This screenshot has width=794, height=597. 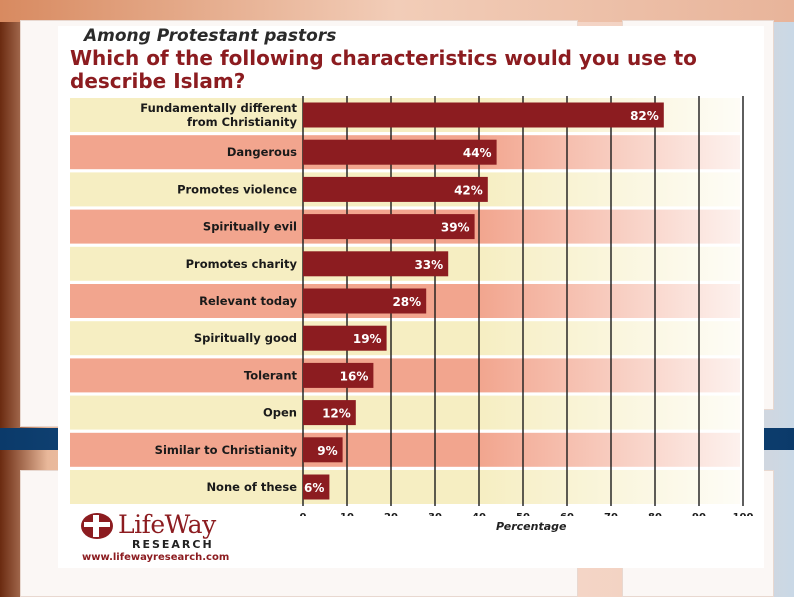 What do you see at coordinates (303, 514) in the screenshot?
I see `tick-label: 0` at bounding box center [303, 514].